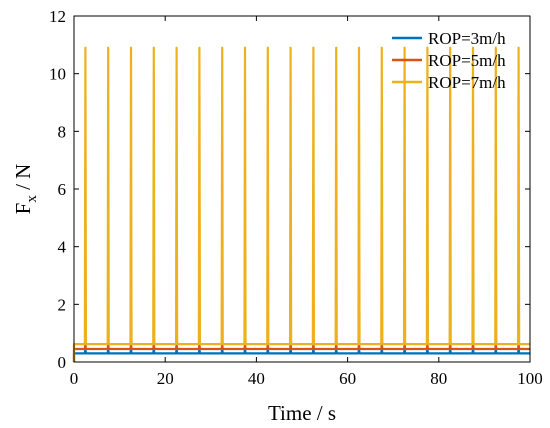  What do you see at coordinates (256, 378) in the screenshot?
I see `x-tick-label: 40` at bounding box center [256, 378].